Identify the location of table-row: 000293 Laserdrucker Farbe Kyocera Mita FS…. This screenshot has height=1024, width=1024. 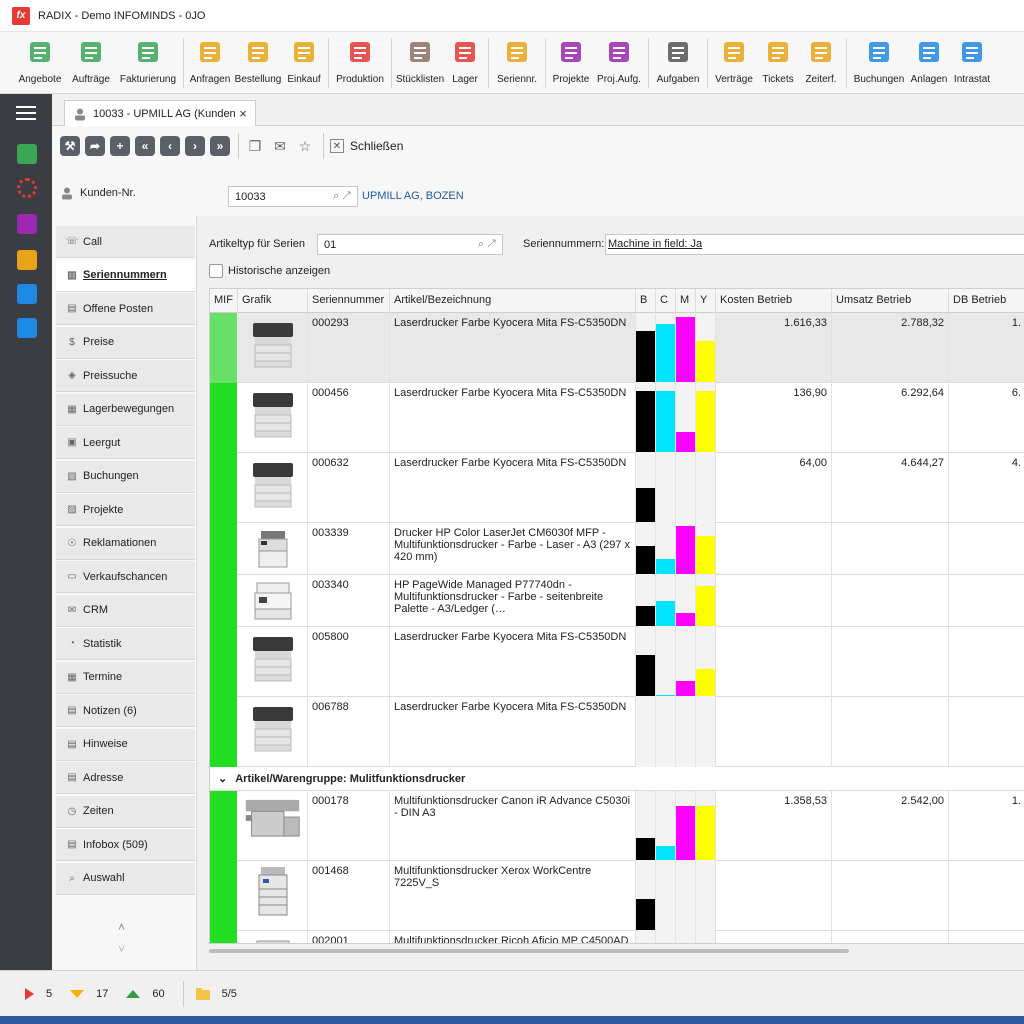
(617, 348).